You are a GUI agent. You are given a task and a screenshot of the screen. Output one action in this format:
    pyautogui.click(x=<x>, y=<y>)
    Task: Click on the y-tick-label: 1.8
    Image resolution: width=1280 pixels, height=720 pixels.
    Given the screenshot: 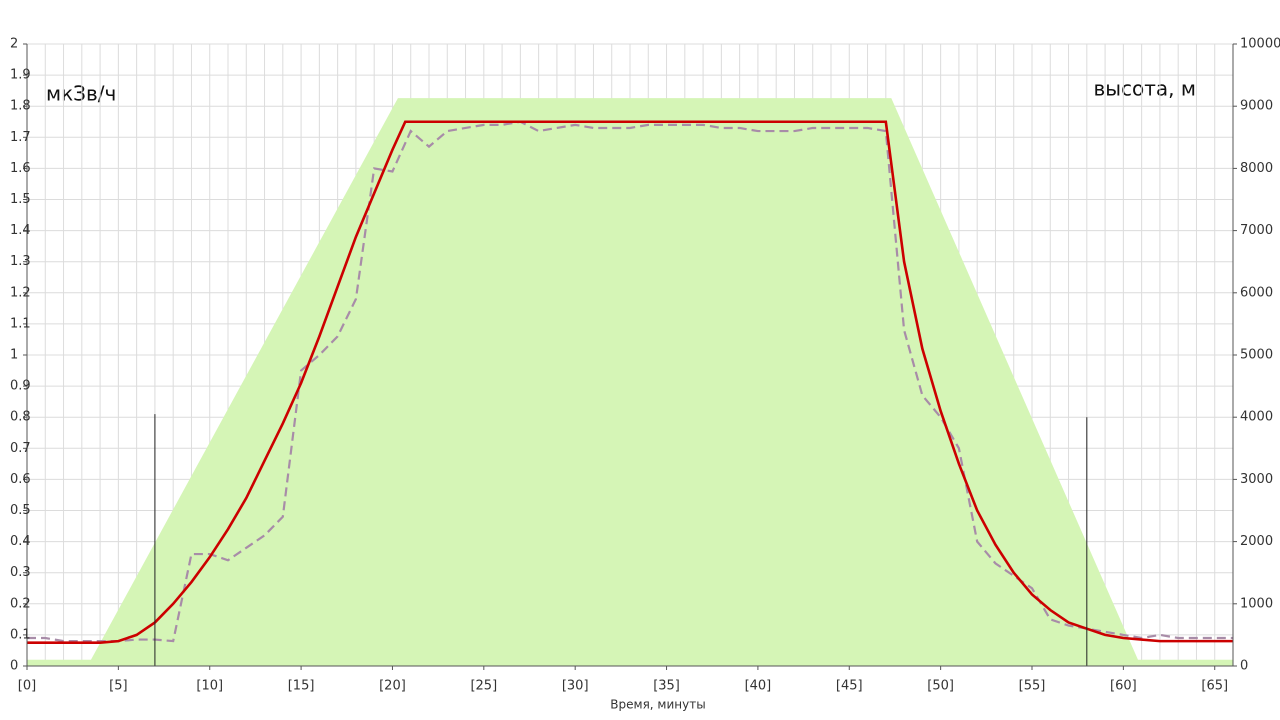 What is the action you would take?
    pyautogui.click(x=20, y=106)
    